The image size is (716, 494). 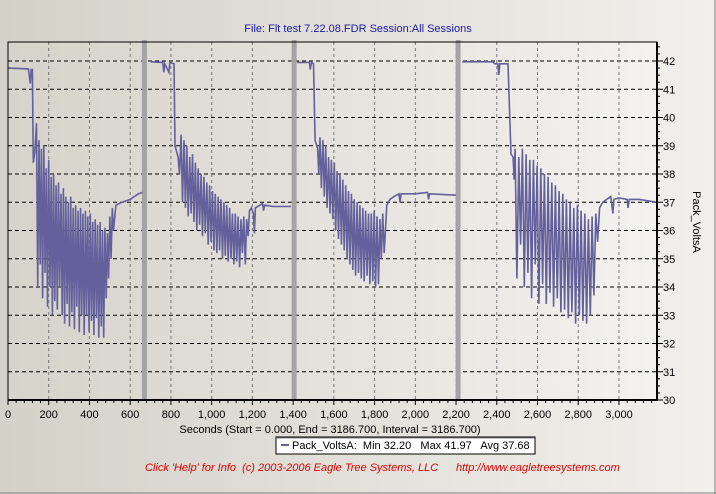 I want to click on x-tick-label: 2,200, so click(x=456, y=415).